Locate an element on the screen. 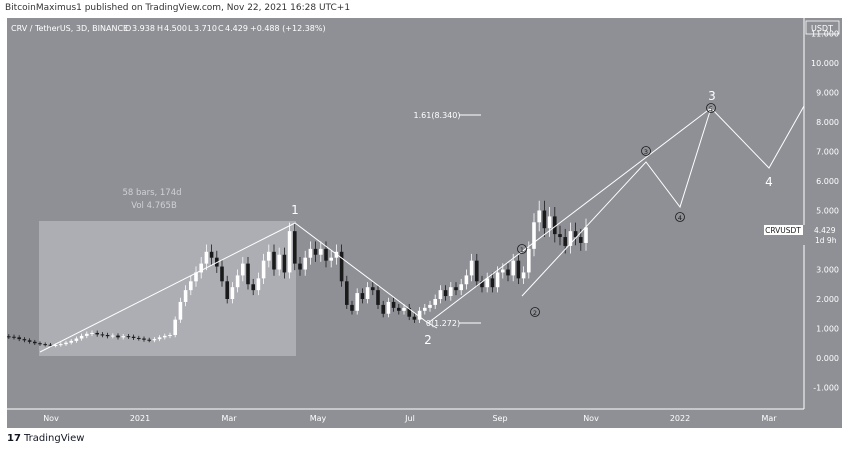 The width and height of the screenshot is (850, 449). ohlc-high: 4.500 is located at coordinates (175, 28).